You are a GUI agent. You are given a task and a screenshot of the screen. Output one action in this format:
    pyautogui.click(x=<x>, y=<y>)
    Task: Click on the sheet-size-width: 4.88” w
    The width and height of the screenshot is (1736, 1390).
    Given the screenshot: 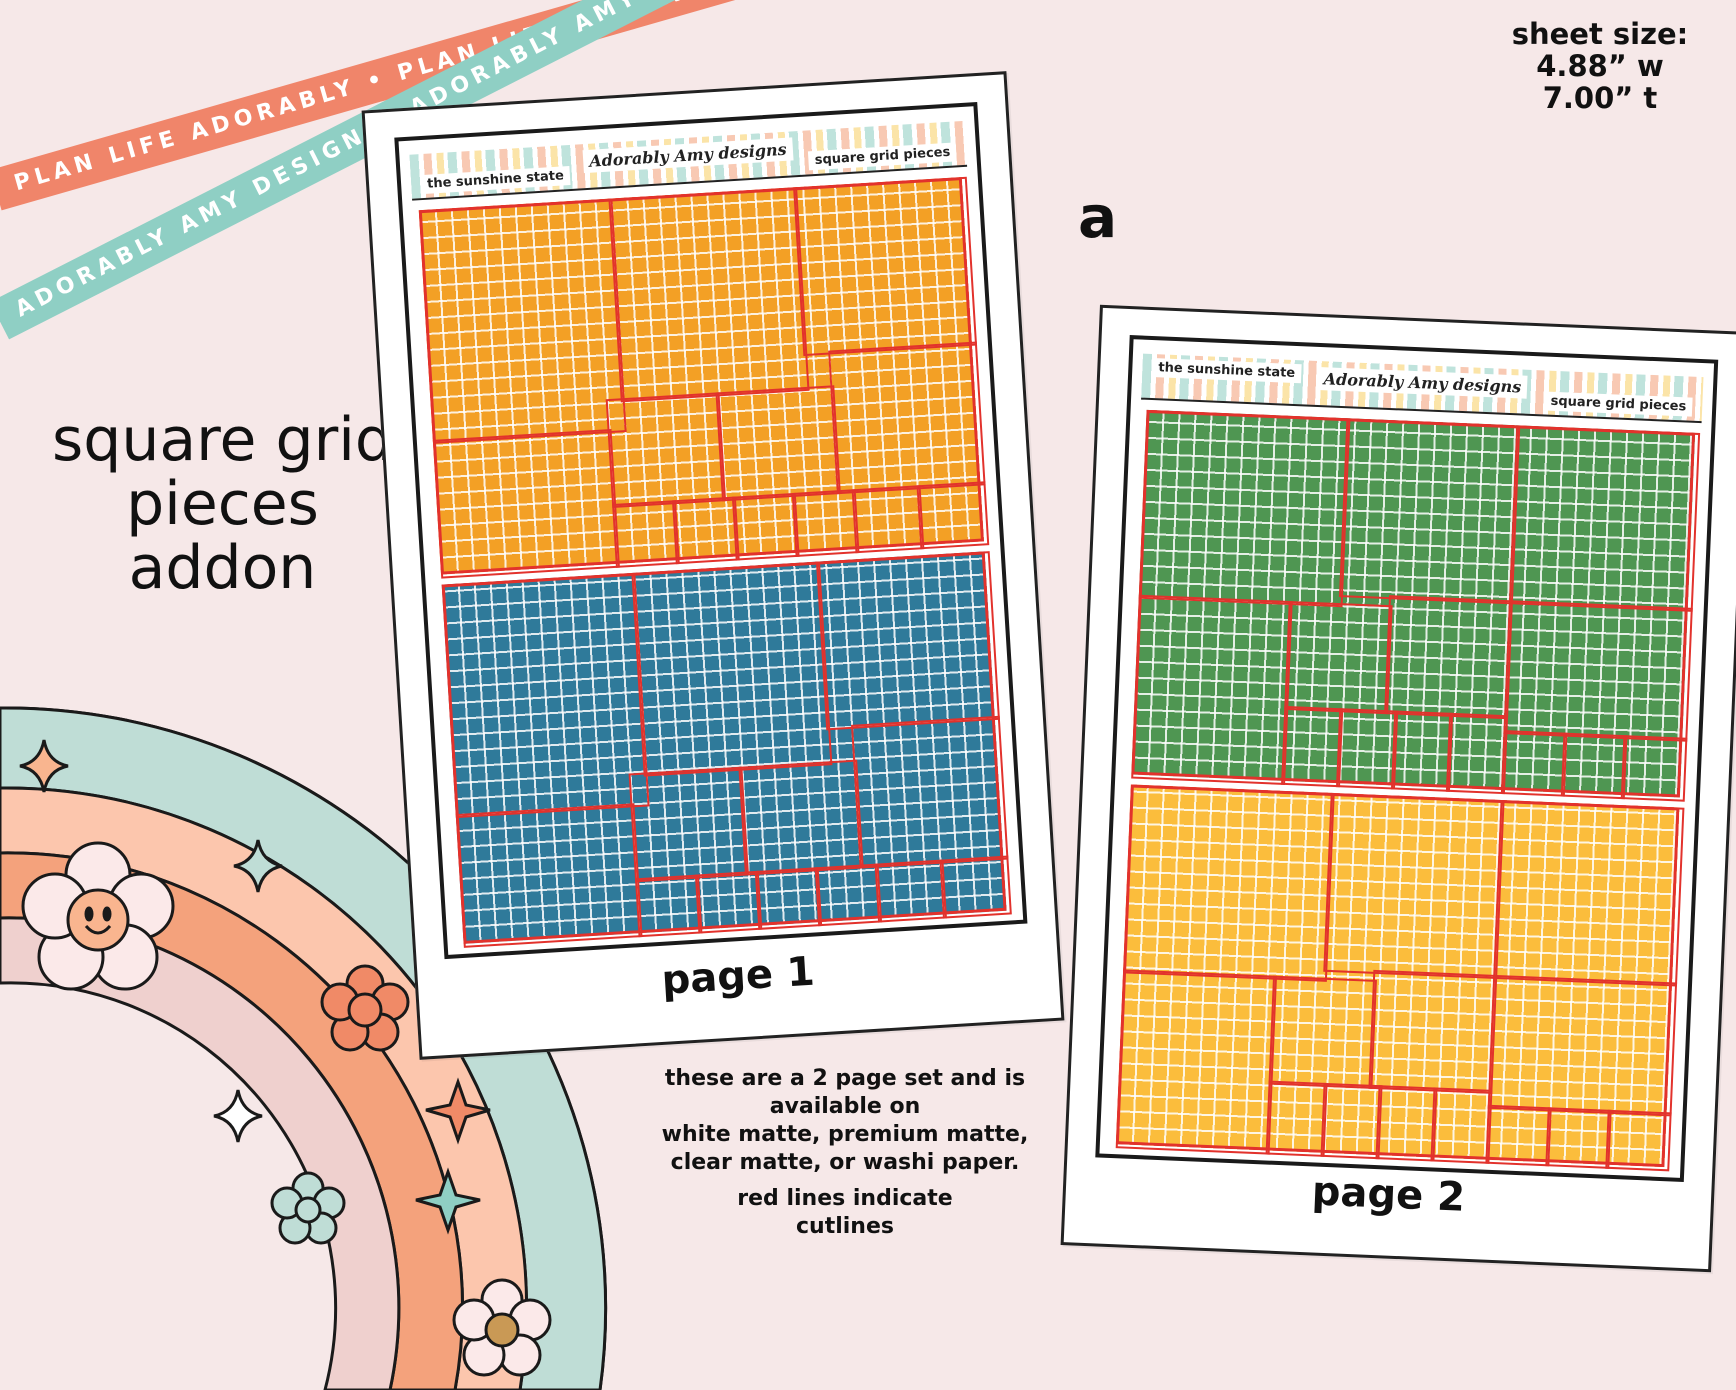 What is the action you would take?
    pyautogui.click(x=1600, y=66)
    